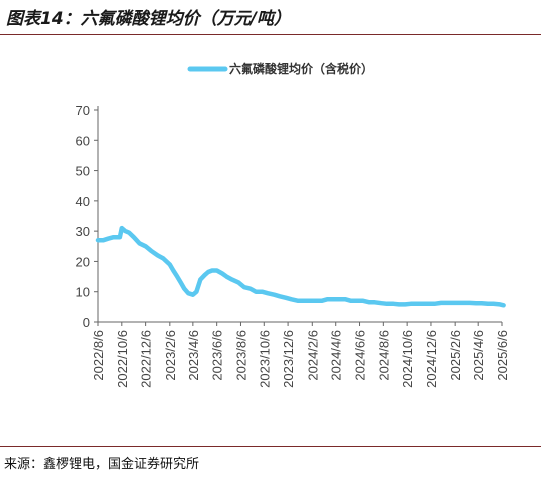  What do you see at coordinates (502, 355) in the screenshot?
I see `x-tick-label: 2025/6/6` at bounding box center [502, 355].